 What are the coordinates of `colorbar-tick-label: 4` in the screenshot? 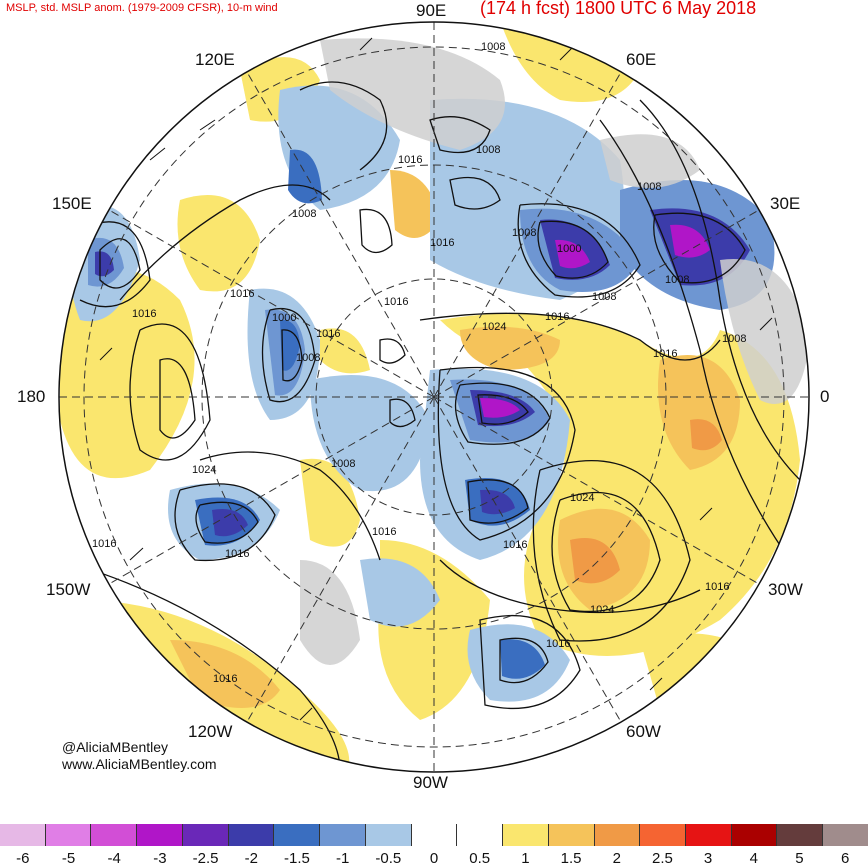 It's located at (753, 858).